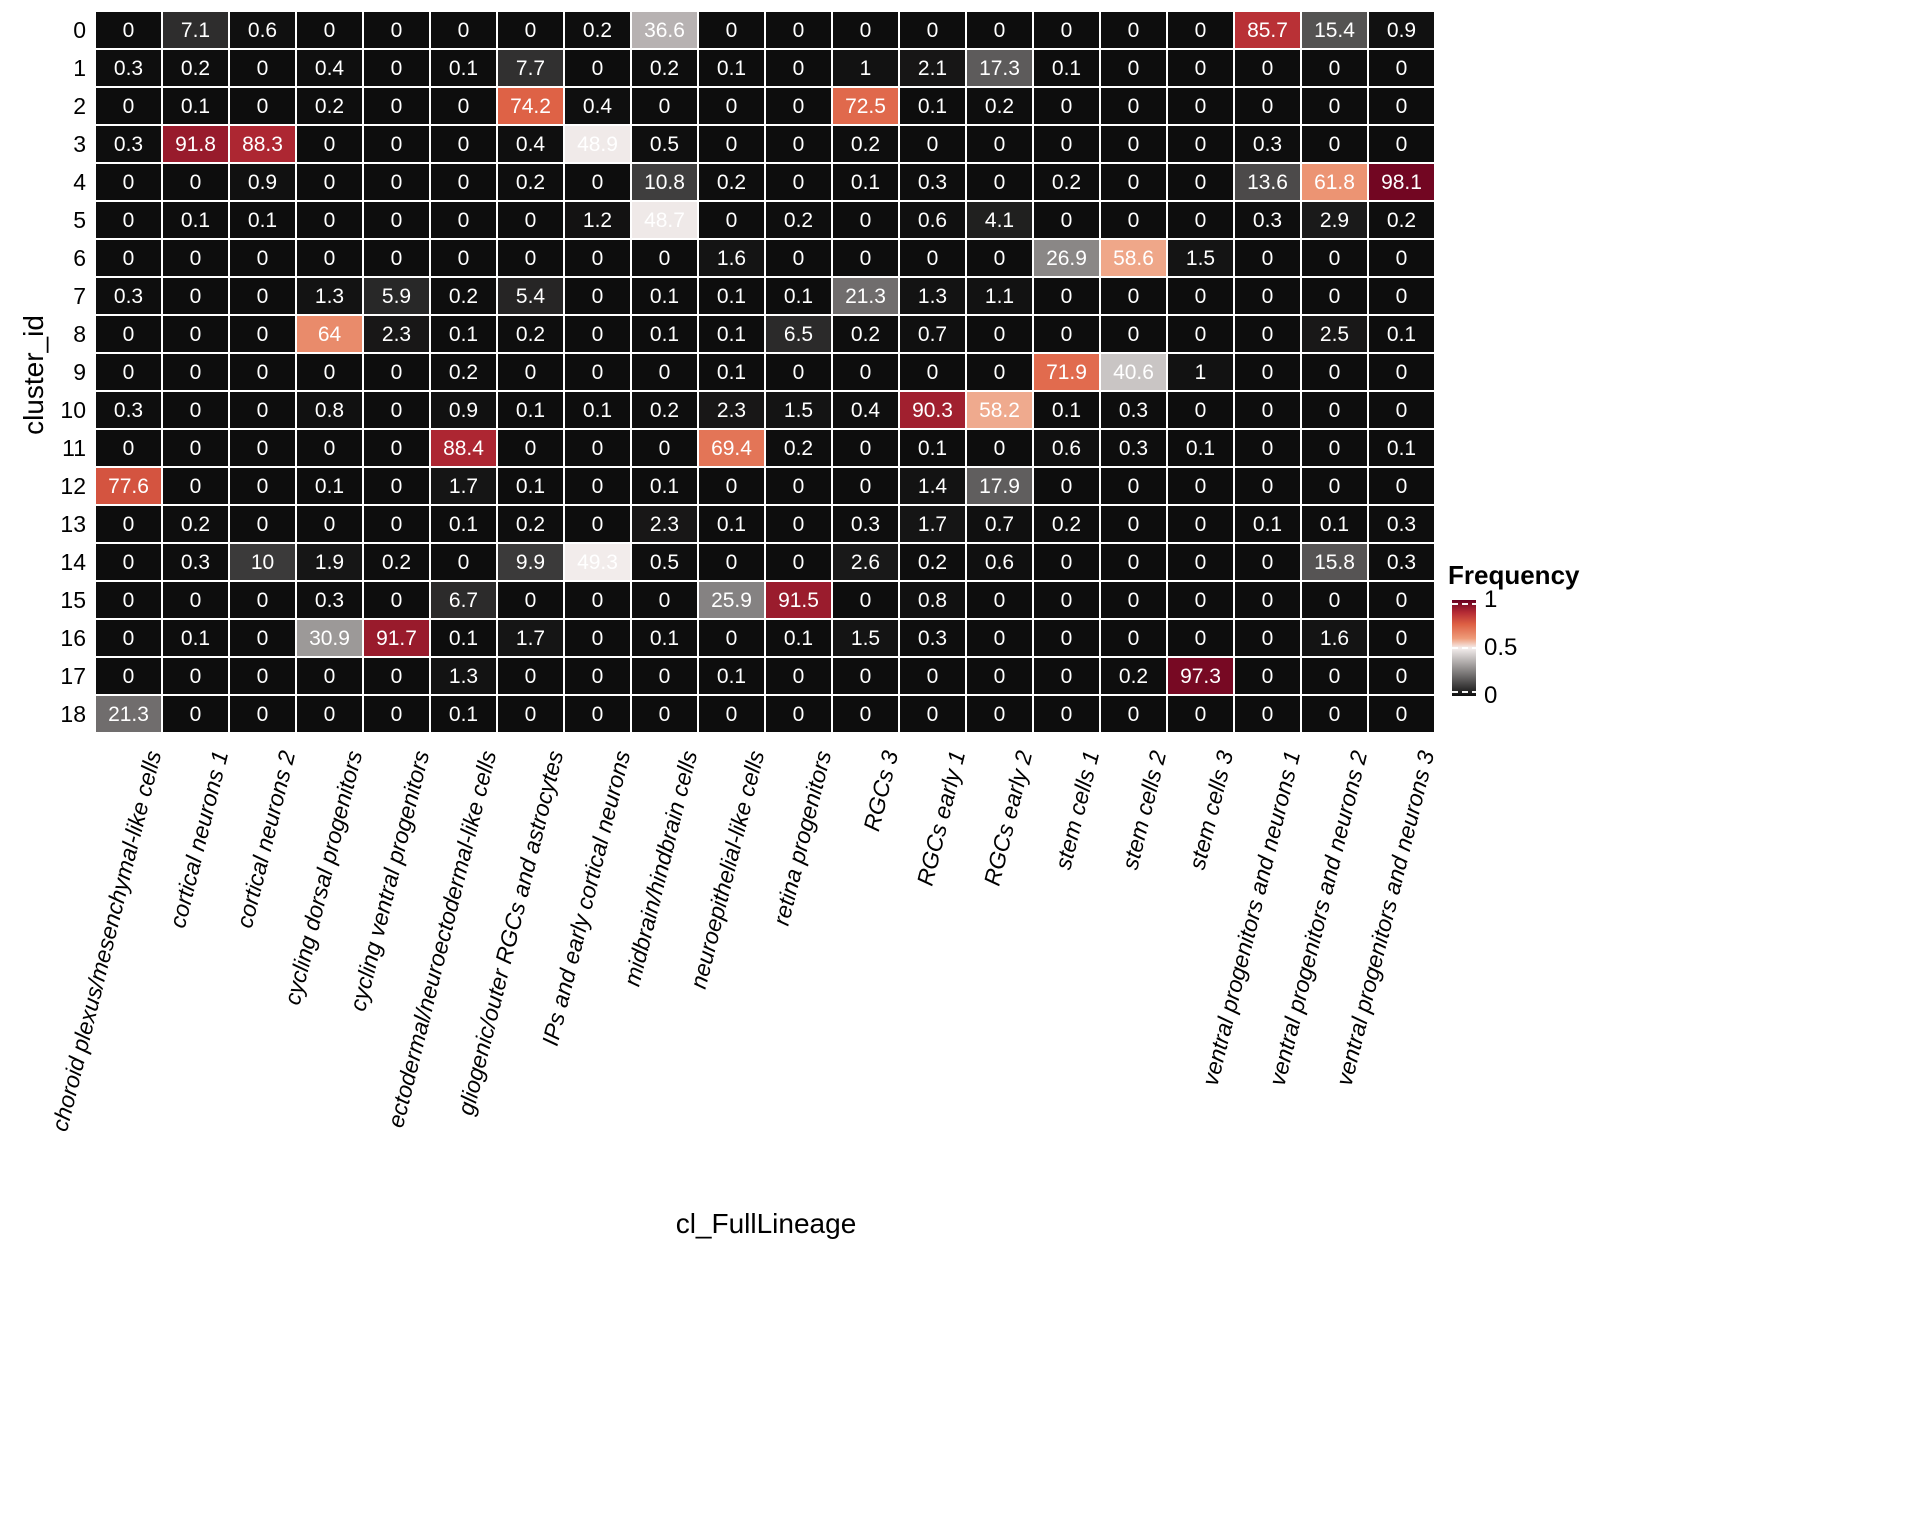 The height and width of the screenshot is (1536, 1920). What do you see at coordinates (73, 599) in the screenshot?
I see `row-label: 15` at bounding box center [73, 599].